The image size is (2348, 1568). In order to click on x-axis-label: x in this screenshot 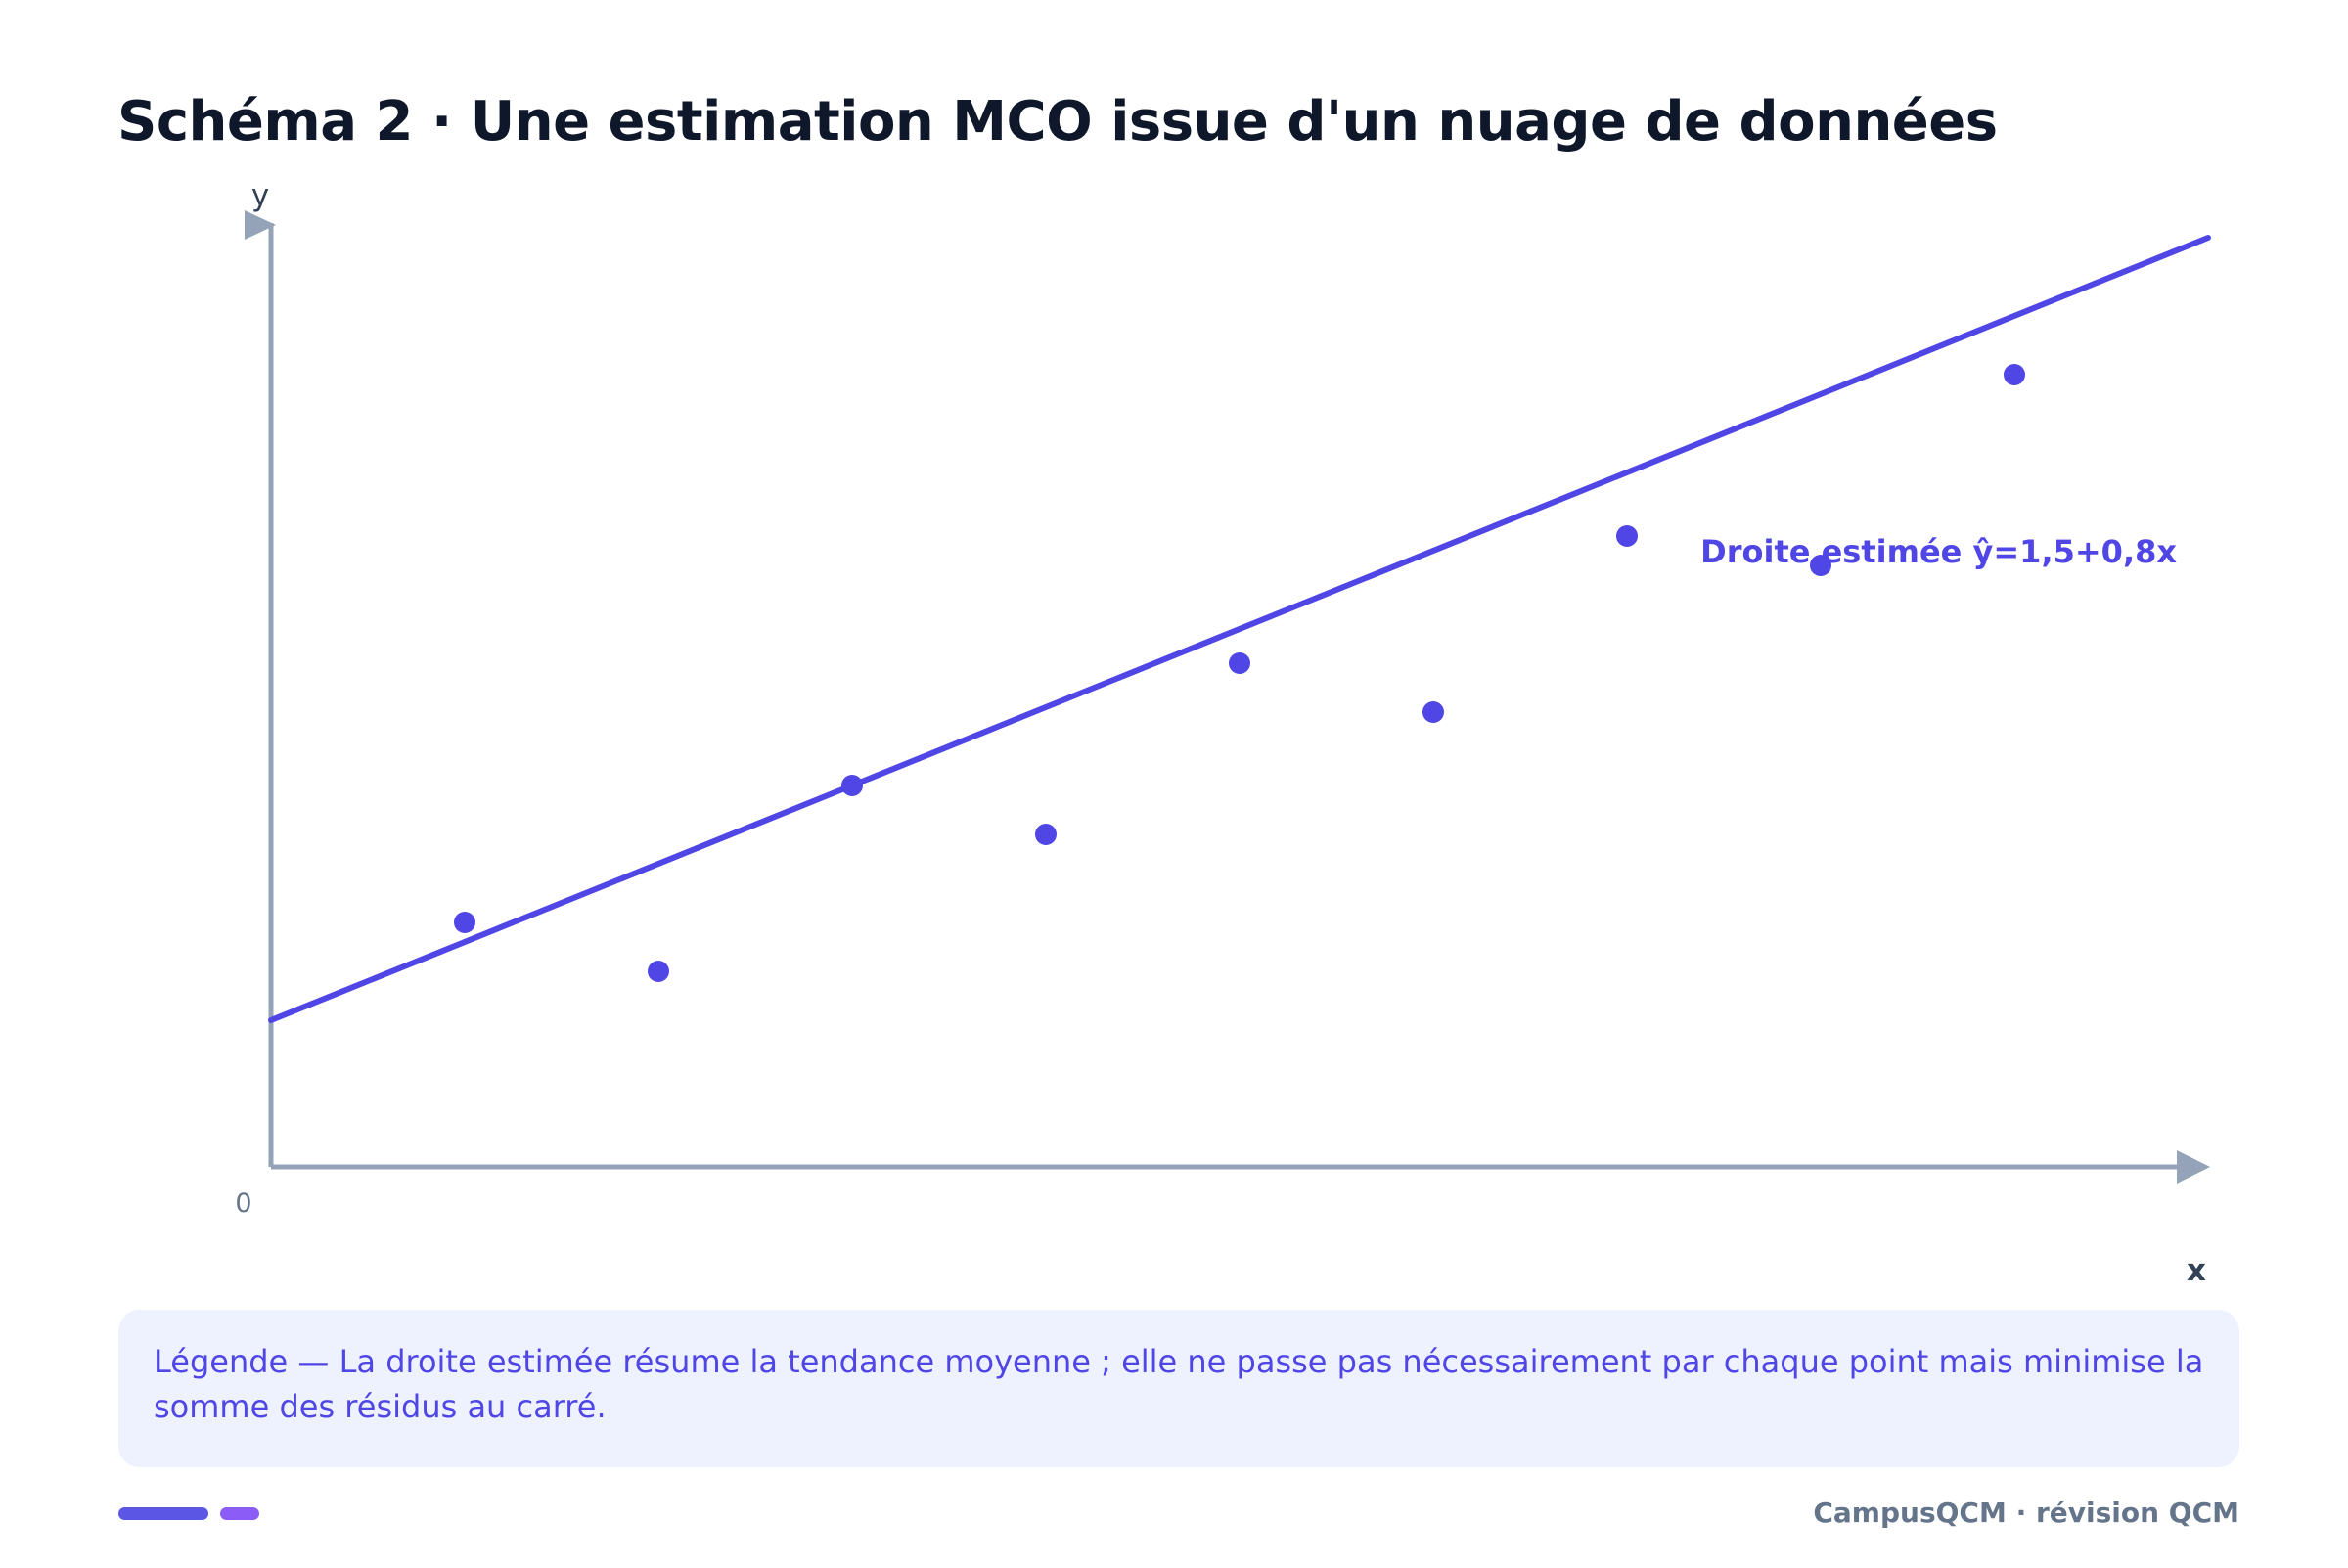, I will do `click(2196, 1270)`.